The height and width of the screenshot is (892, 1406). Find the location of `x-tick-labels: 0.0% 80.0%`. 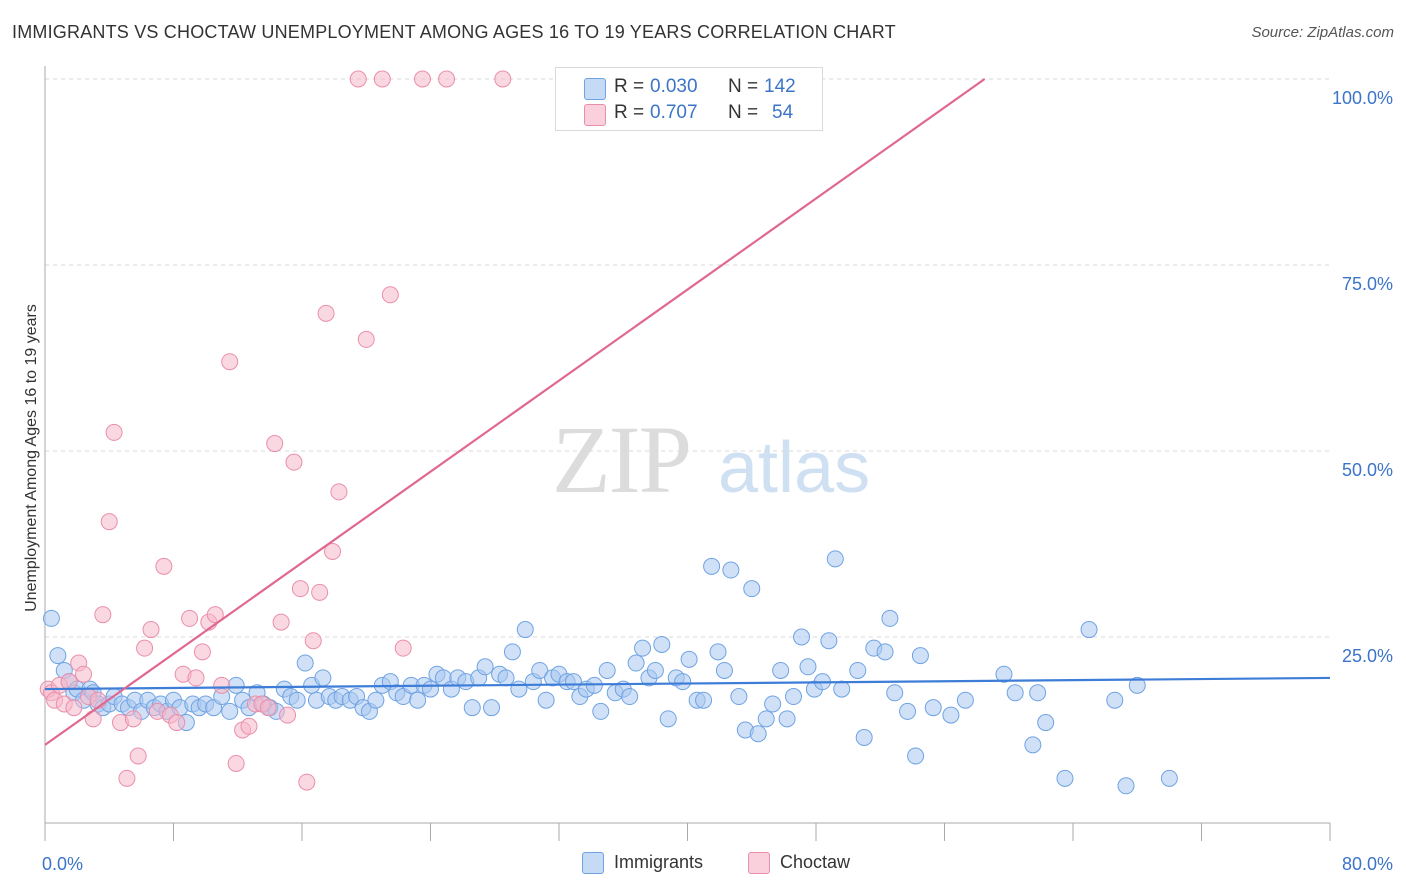

x-tick-labels: 0.0% 80.0% is located at coordinates (717, 864).